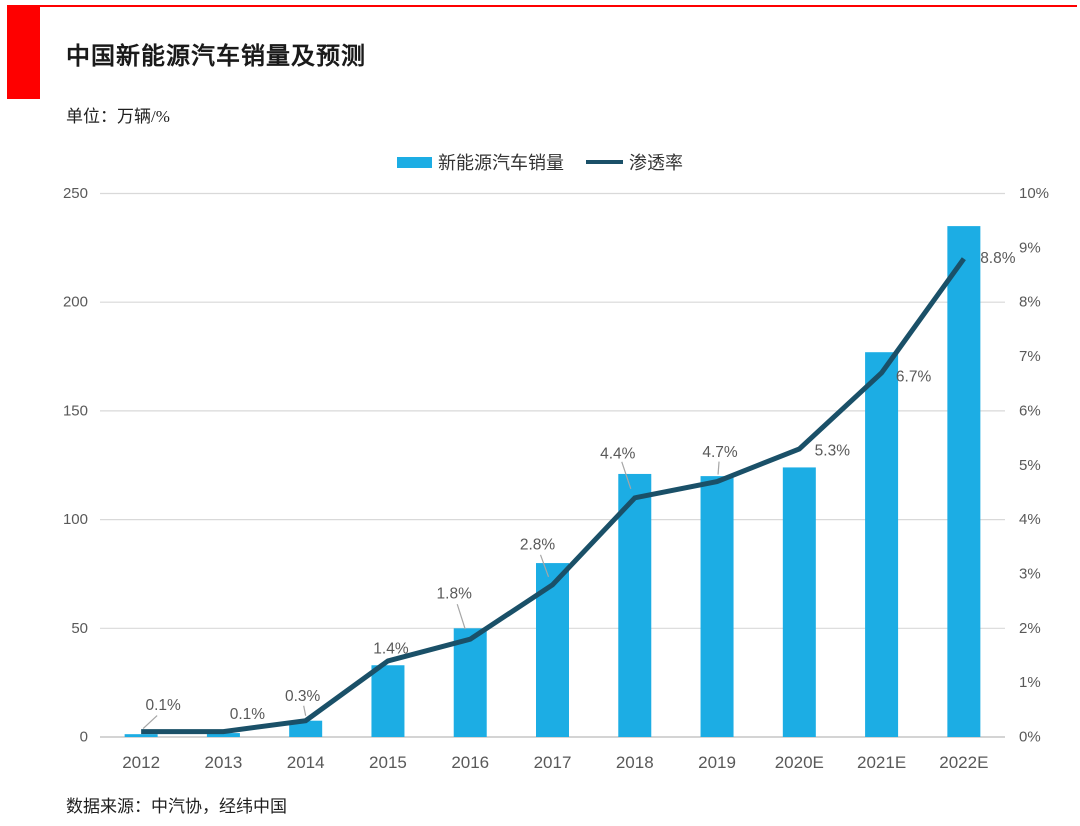 This screenshot has width=1080, height=826. What do you see at coordinates (1030, 302) in the screenshot?
I see `right-axis-tick-label: 8%` at bounding box center [1030, 302].